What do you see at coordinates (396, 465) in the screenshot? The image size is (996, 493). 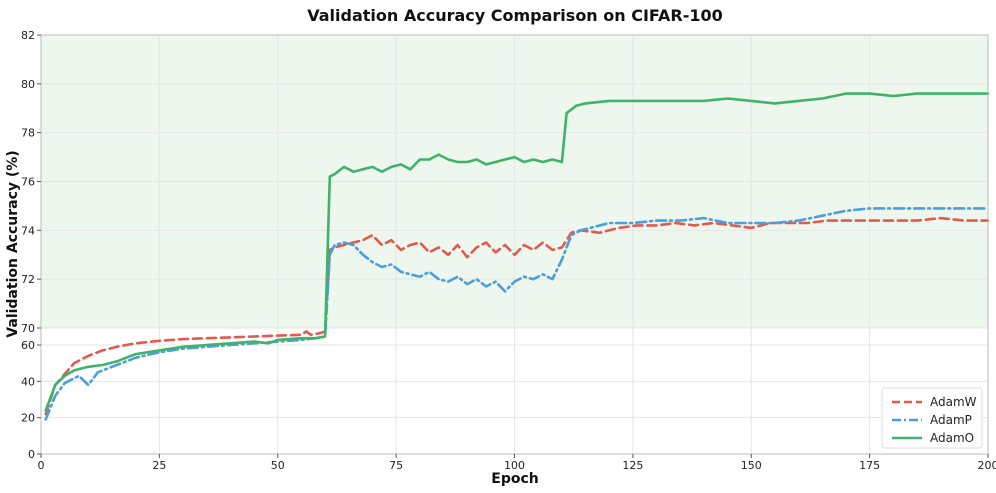 I see `x-tick-label: 75` at bounding box center [396, 465].